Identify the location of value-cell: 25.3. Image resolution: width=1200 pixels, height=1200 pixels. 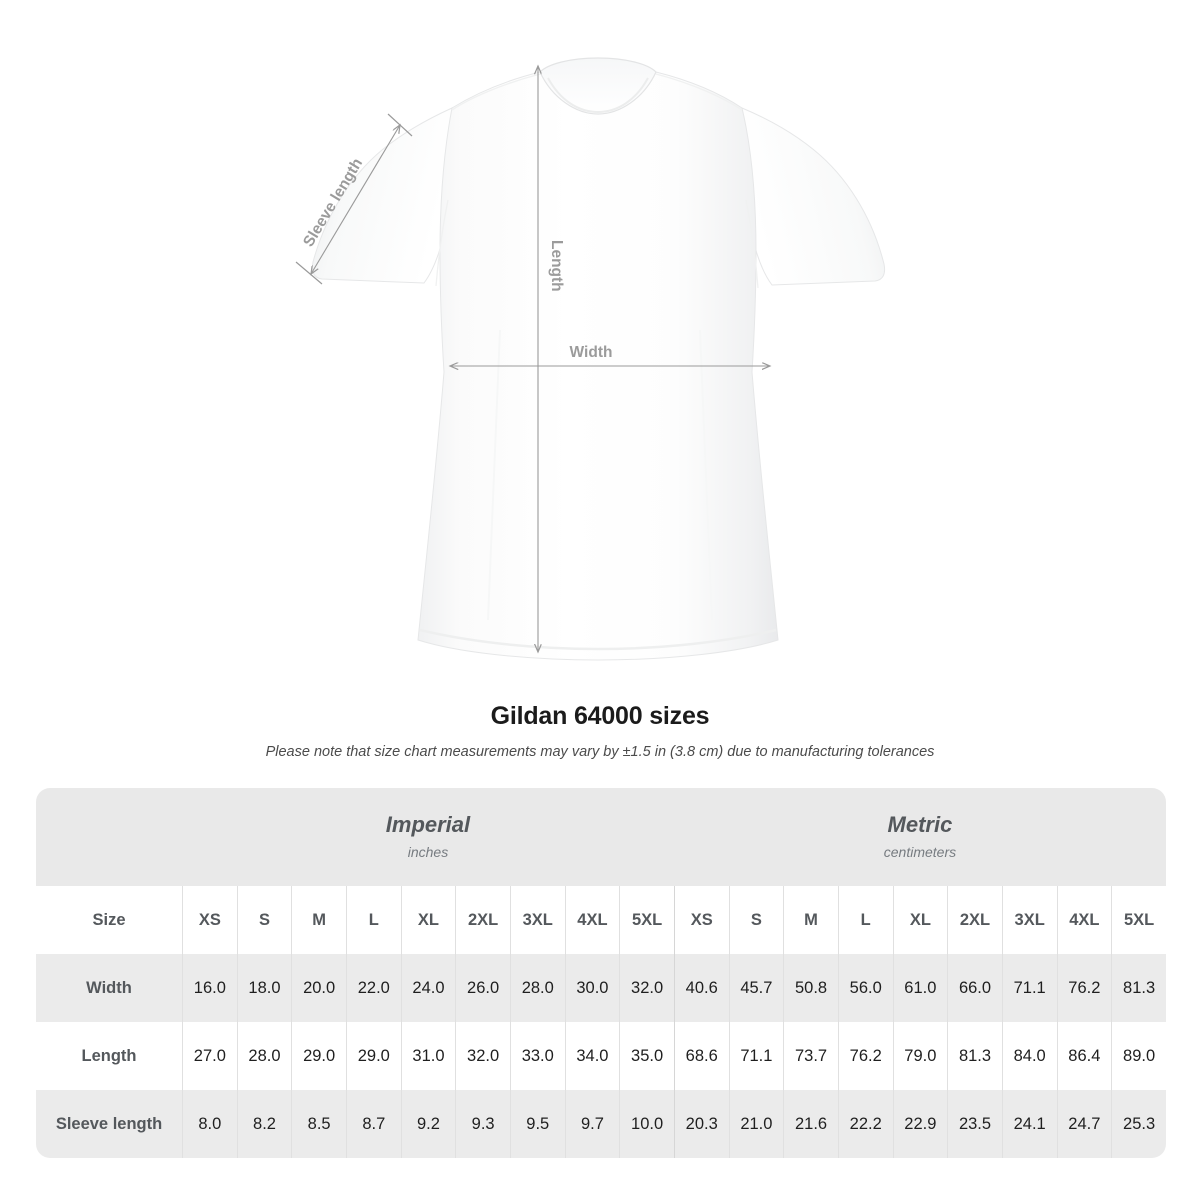
(1138, 1124).